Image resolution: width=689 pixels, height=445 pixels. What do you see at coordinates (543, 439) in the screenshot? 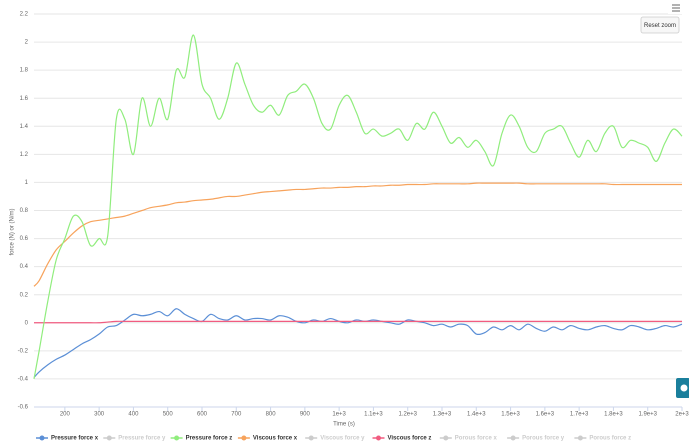
I see `legend-label: Porous force y` at bounding box center [543, 439].